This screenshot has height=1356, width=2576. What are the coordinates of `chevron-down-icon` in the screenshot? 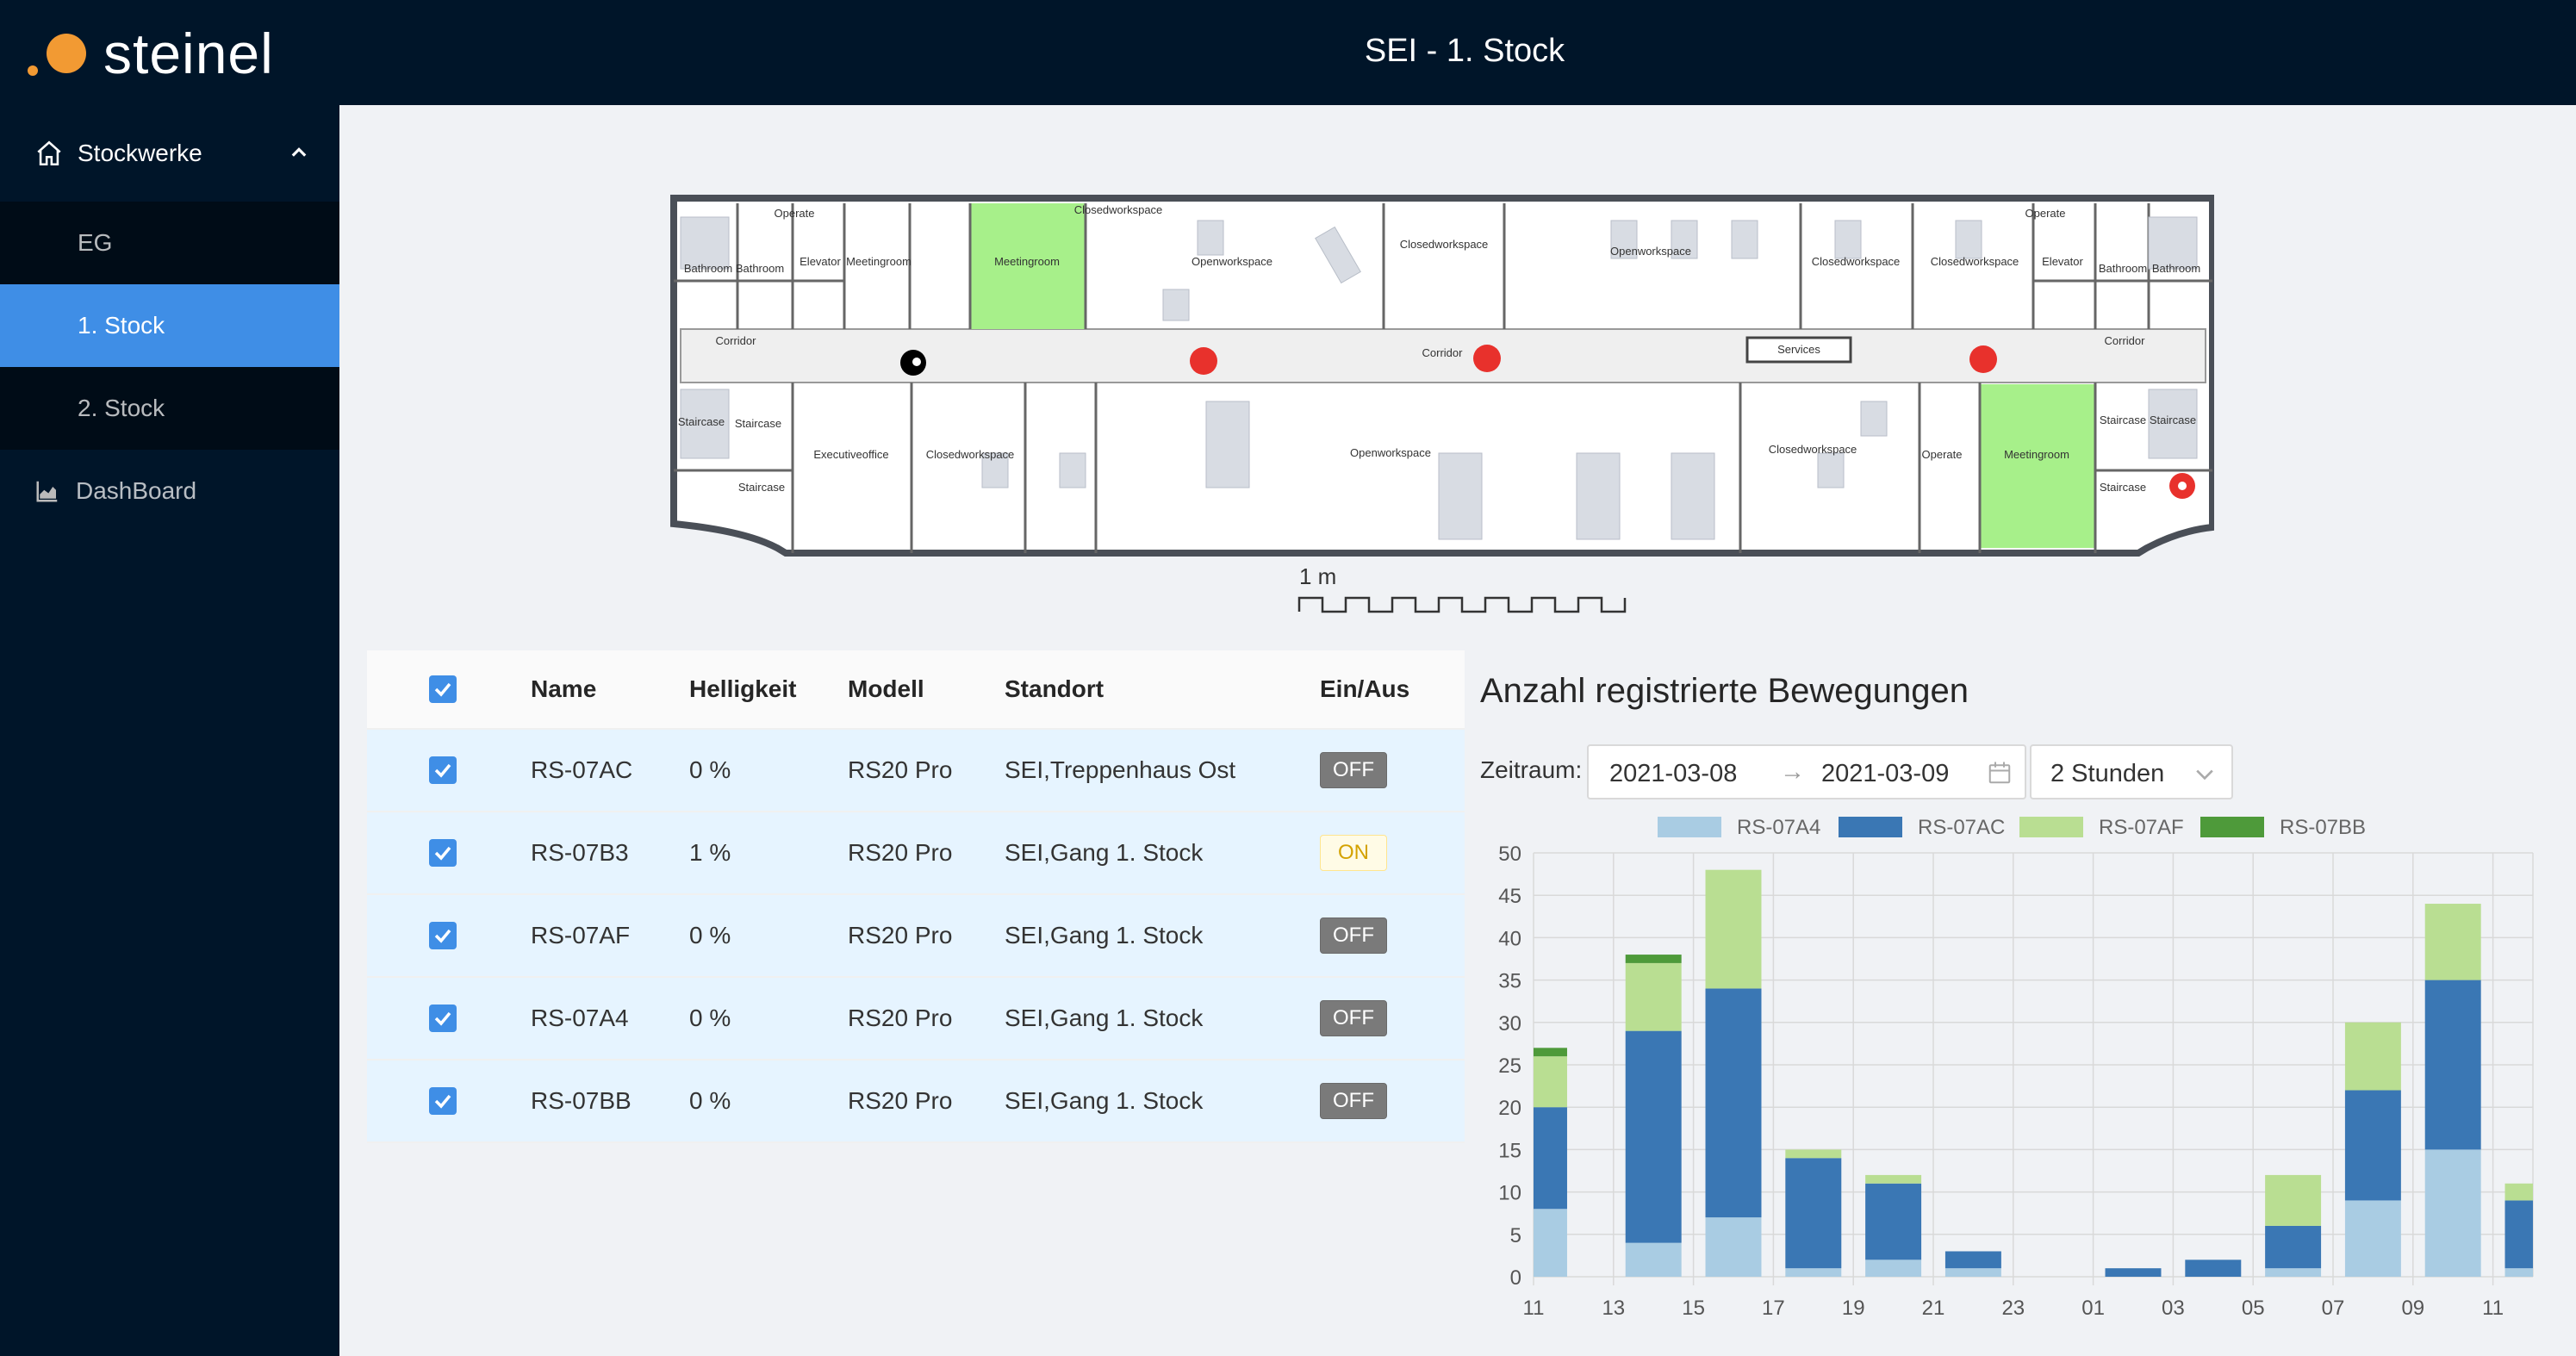 It's located at (2205, 775).